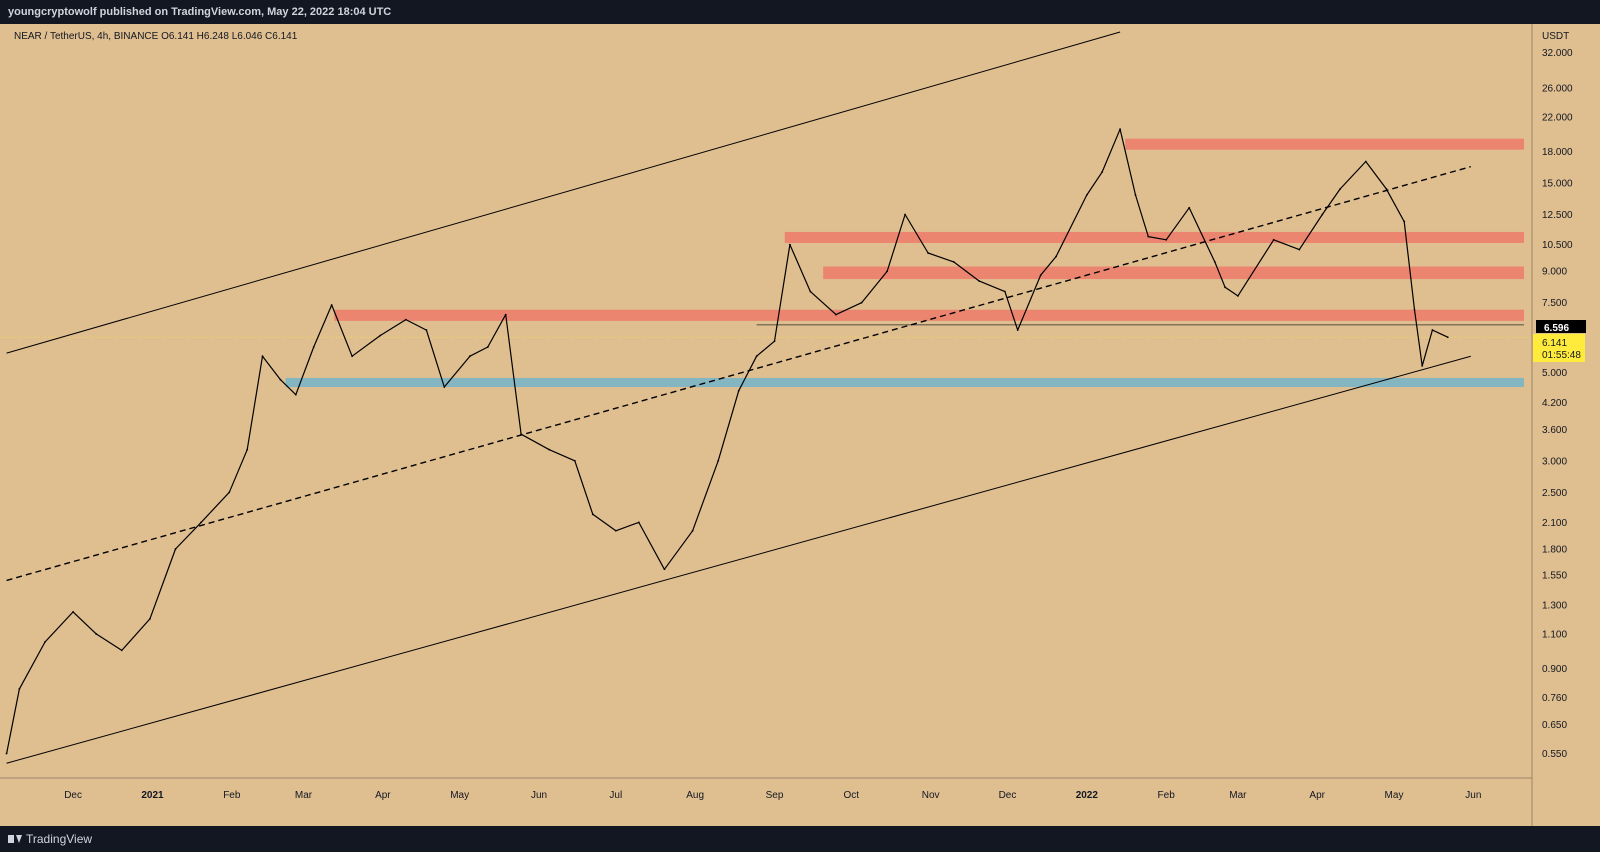 Image resolution: width=1600 pixels, height=852 pixels. Describe the element at coordinates (1557, 53) in the screenshot. I see `y-tick-label: 32.000` at that location.